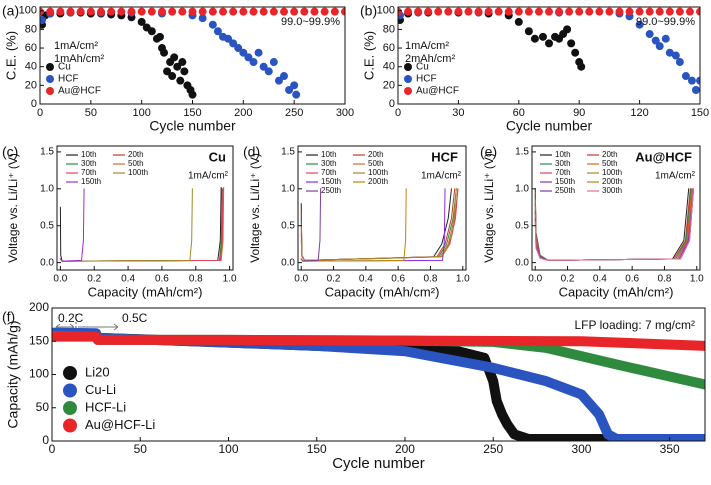 The height and width of the screenshot is (485, 711). What do you see at coordinates (136, 163) in the screenshot?
I see `legend-label: 50th` at bounding box center [136, 163].